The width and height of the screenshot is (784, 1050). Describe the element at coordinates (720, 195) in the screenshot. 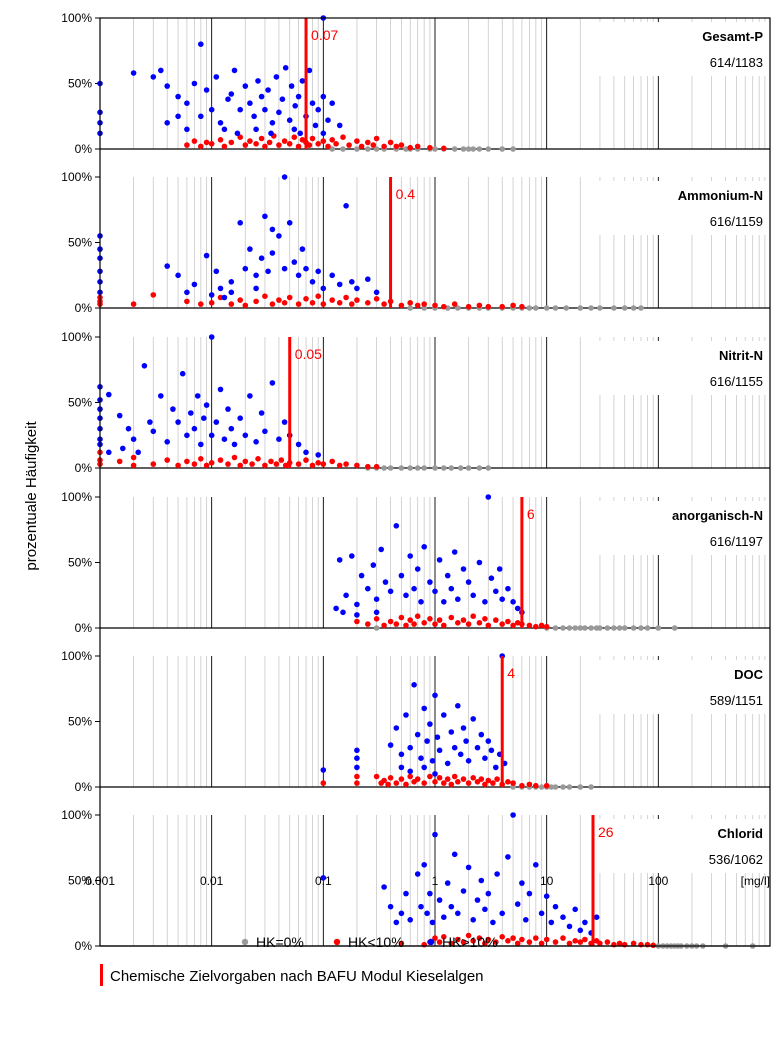

I see `panel-title: Ammonium-N` at that location.